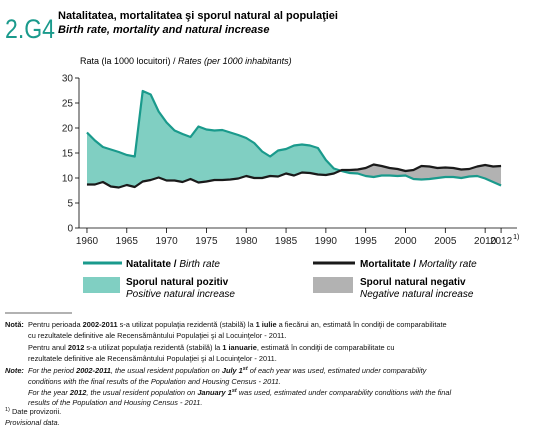  I want to click on y-tick-label: 0, so click(70, 229).